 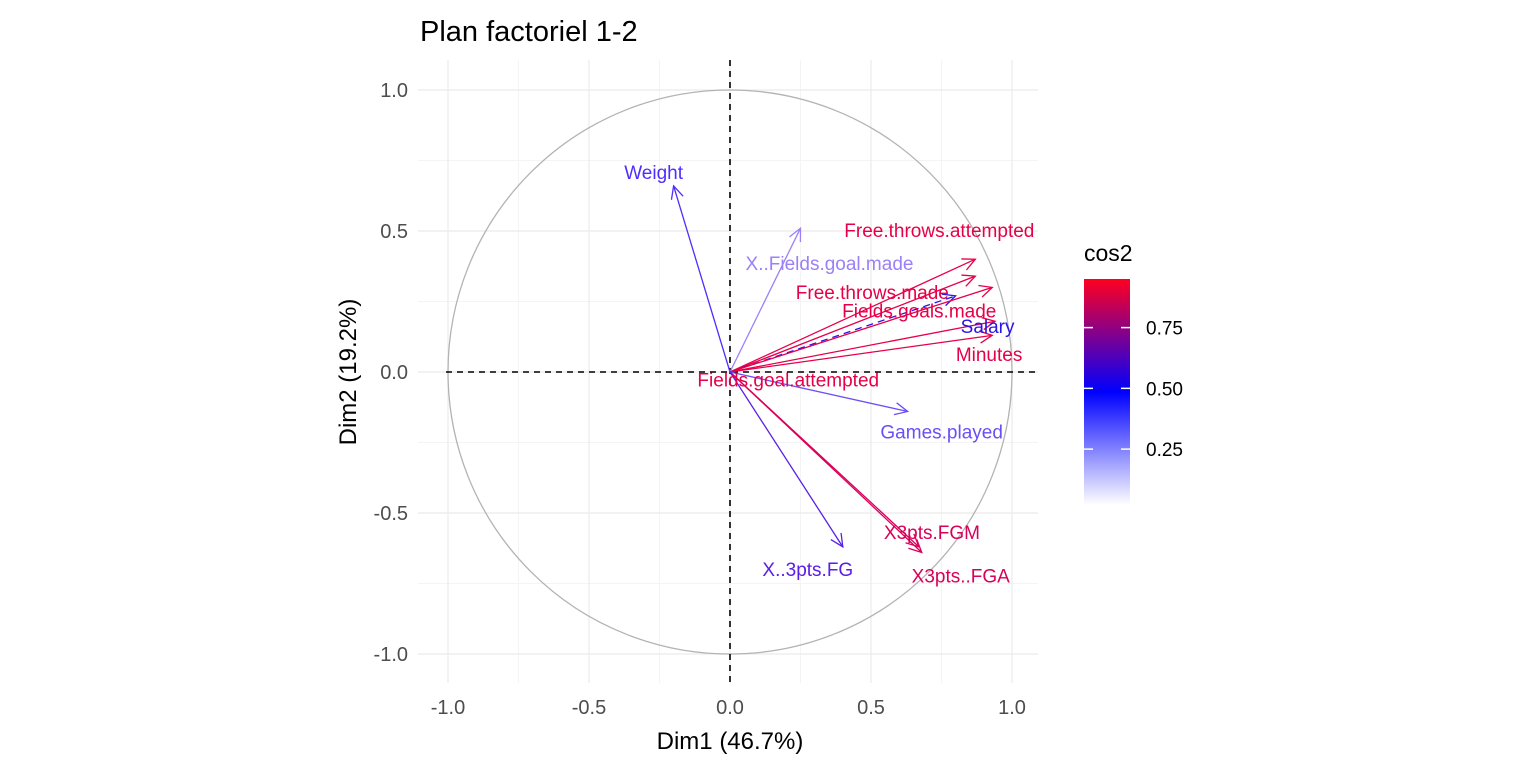 I want to click on arrow-x3pts-fga, so click(x=826, y=462).